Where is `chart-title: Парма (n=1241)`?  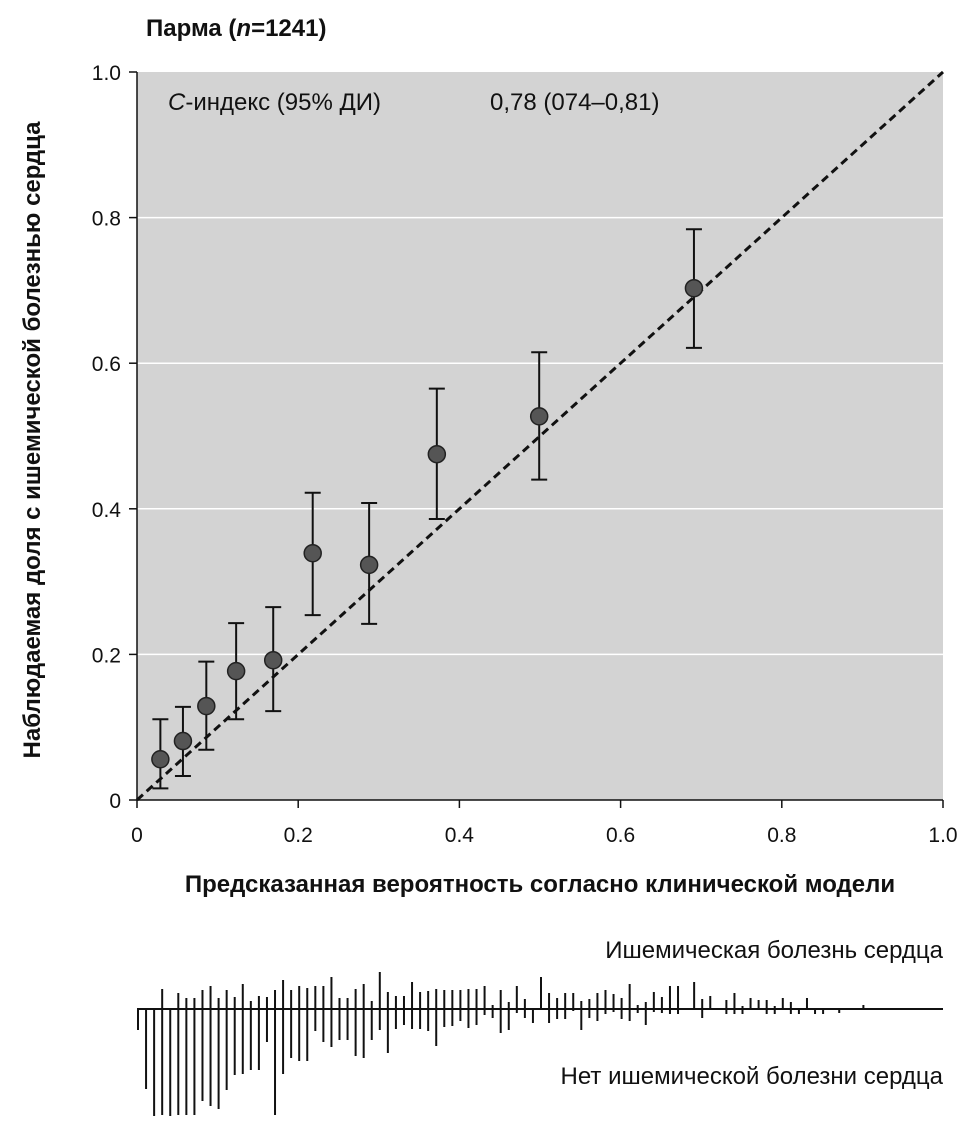
chart-title: Парма (n=1241) is located at coordinates (236, 28).